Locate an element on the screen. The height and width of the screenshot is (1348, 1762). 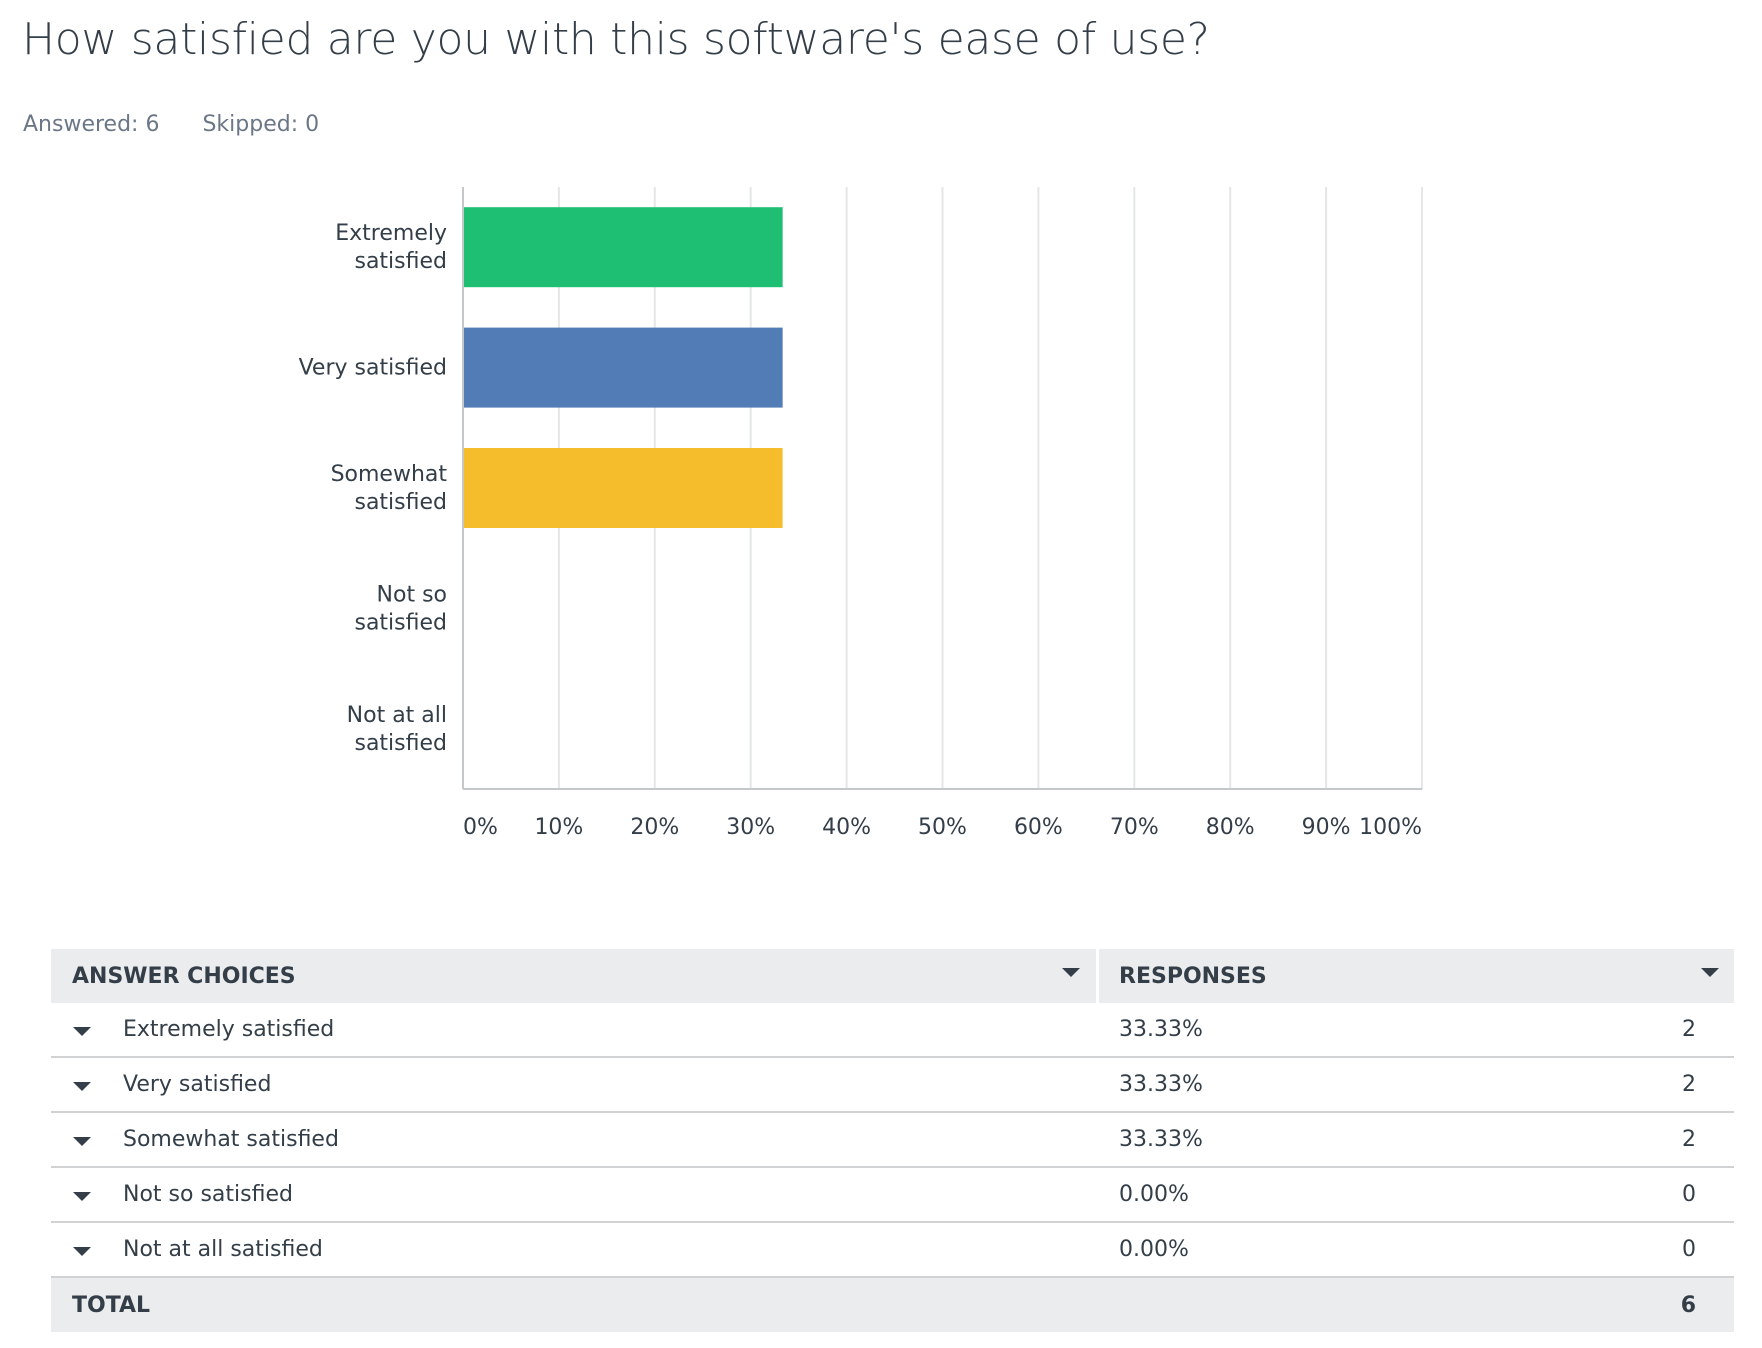
x-tick-label: 60% is located at coordinates (1038, 827).